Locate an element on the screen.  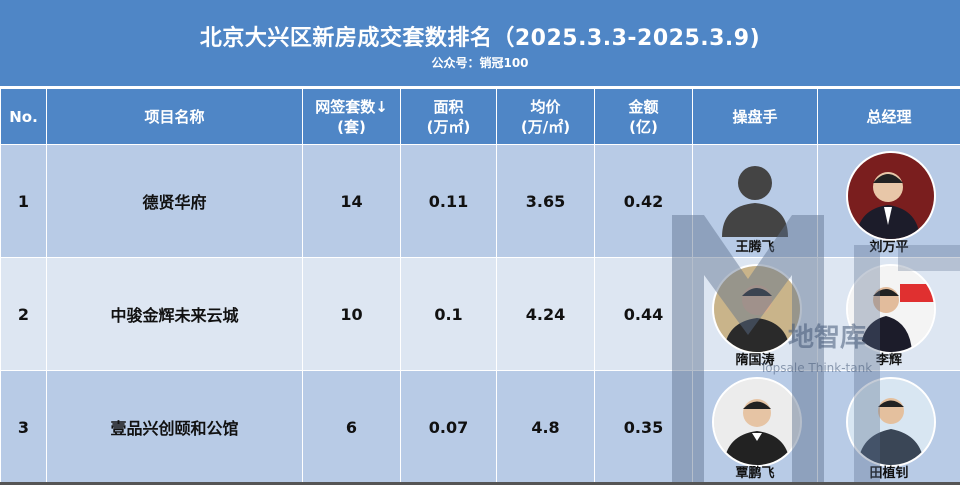
col-operator: 操盘手 is located at coordinates (755, 117).